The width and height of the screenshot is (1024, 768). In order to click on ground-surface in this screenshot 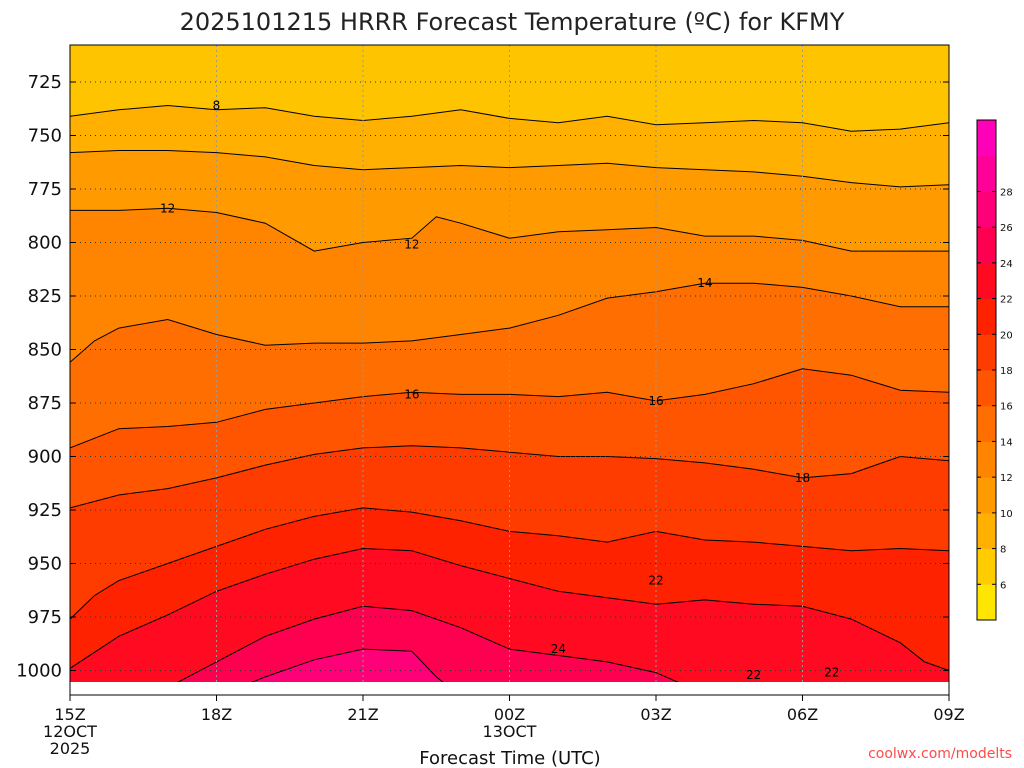, I will do `click(509, 689)`.